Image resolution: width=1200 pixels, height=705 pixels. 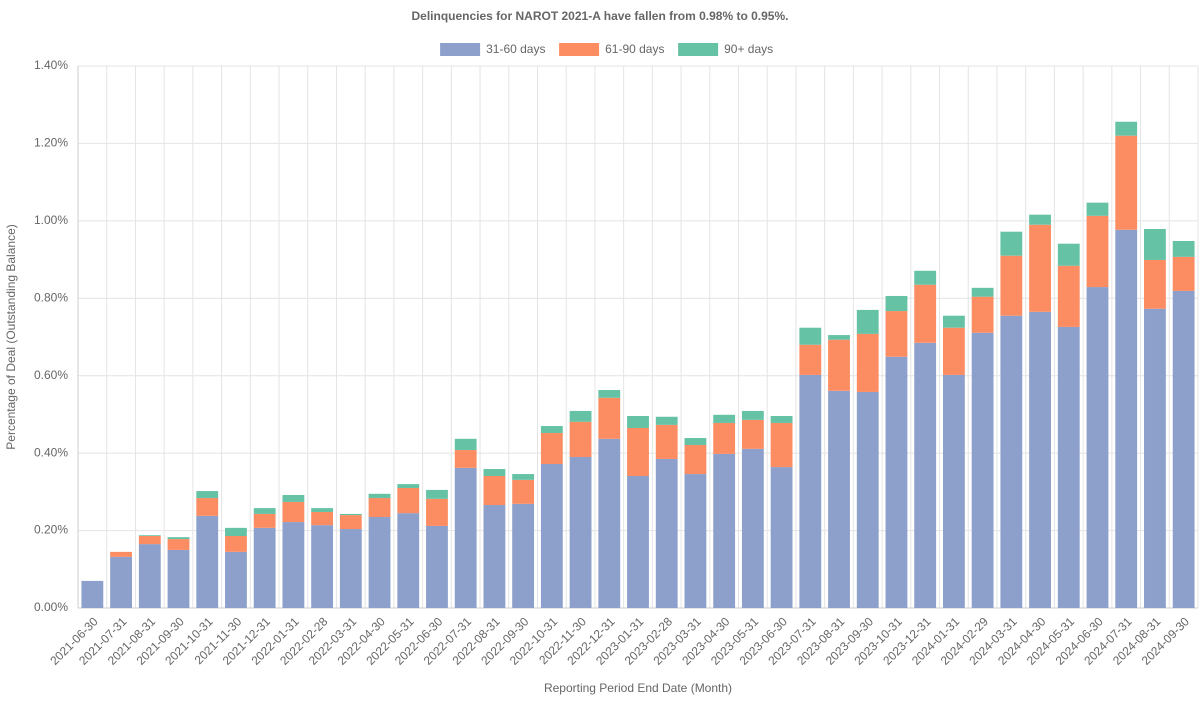 What do you see at coordinates (51, 452) in the screenshot?
I see `y-tick-label: 0.40%` at bounding box center [51, 452].